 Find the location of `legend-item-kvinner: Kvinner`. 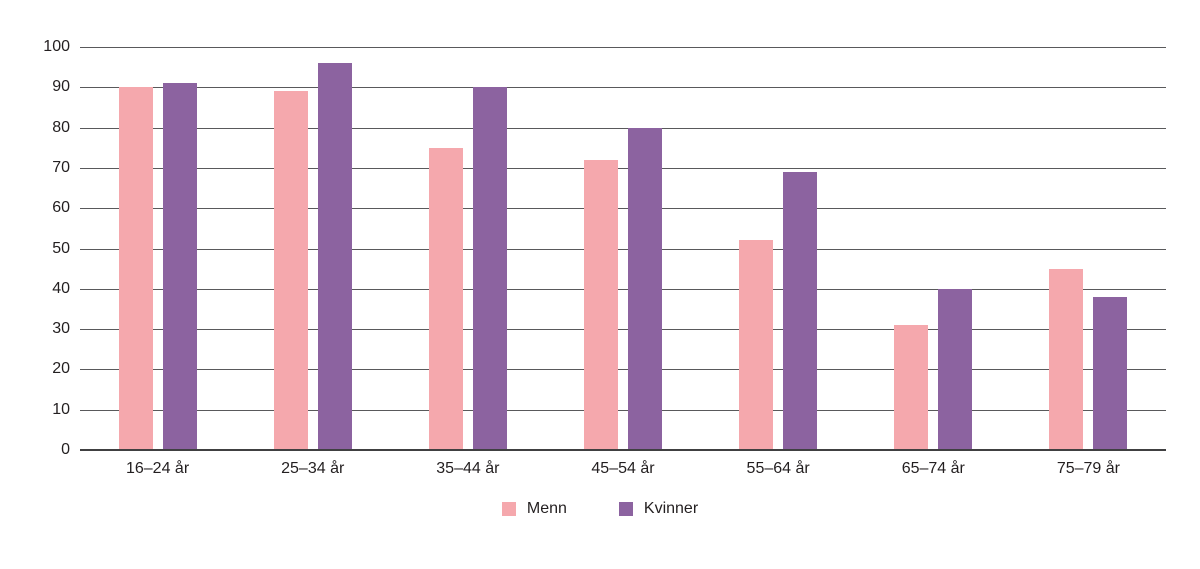

legend-item-kvinner: Kvinner is located at coordinates (658, 509).